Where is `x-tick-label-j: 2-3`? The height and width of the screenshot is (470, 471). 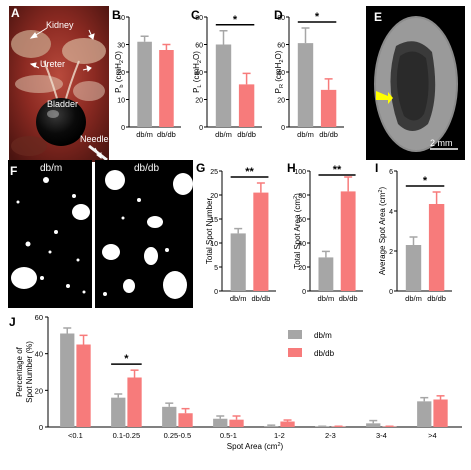 x-tick-label-j: 2-3 is located at coordinates (330, 435).